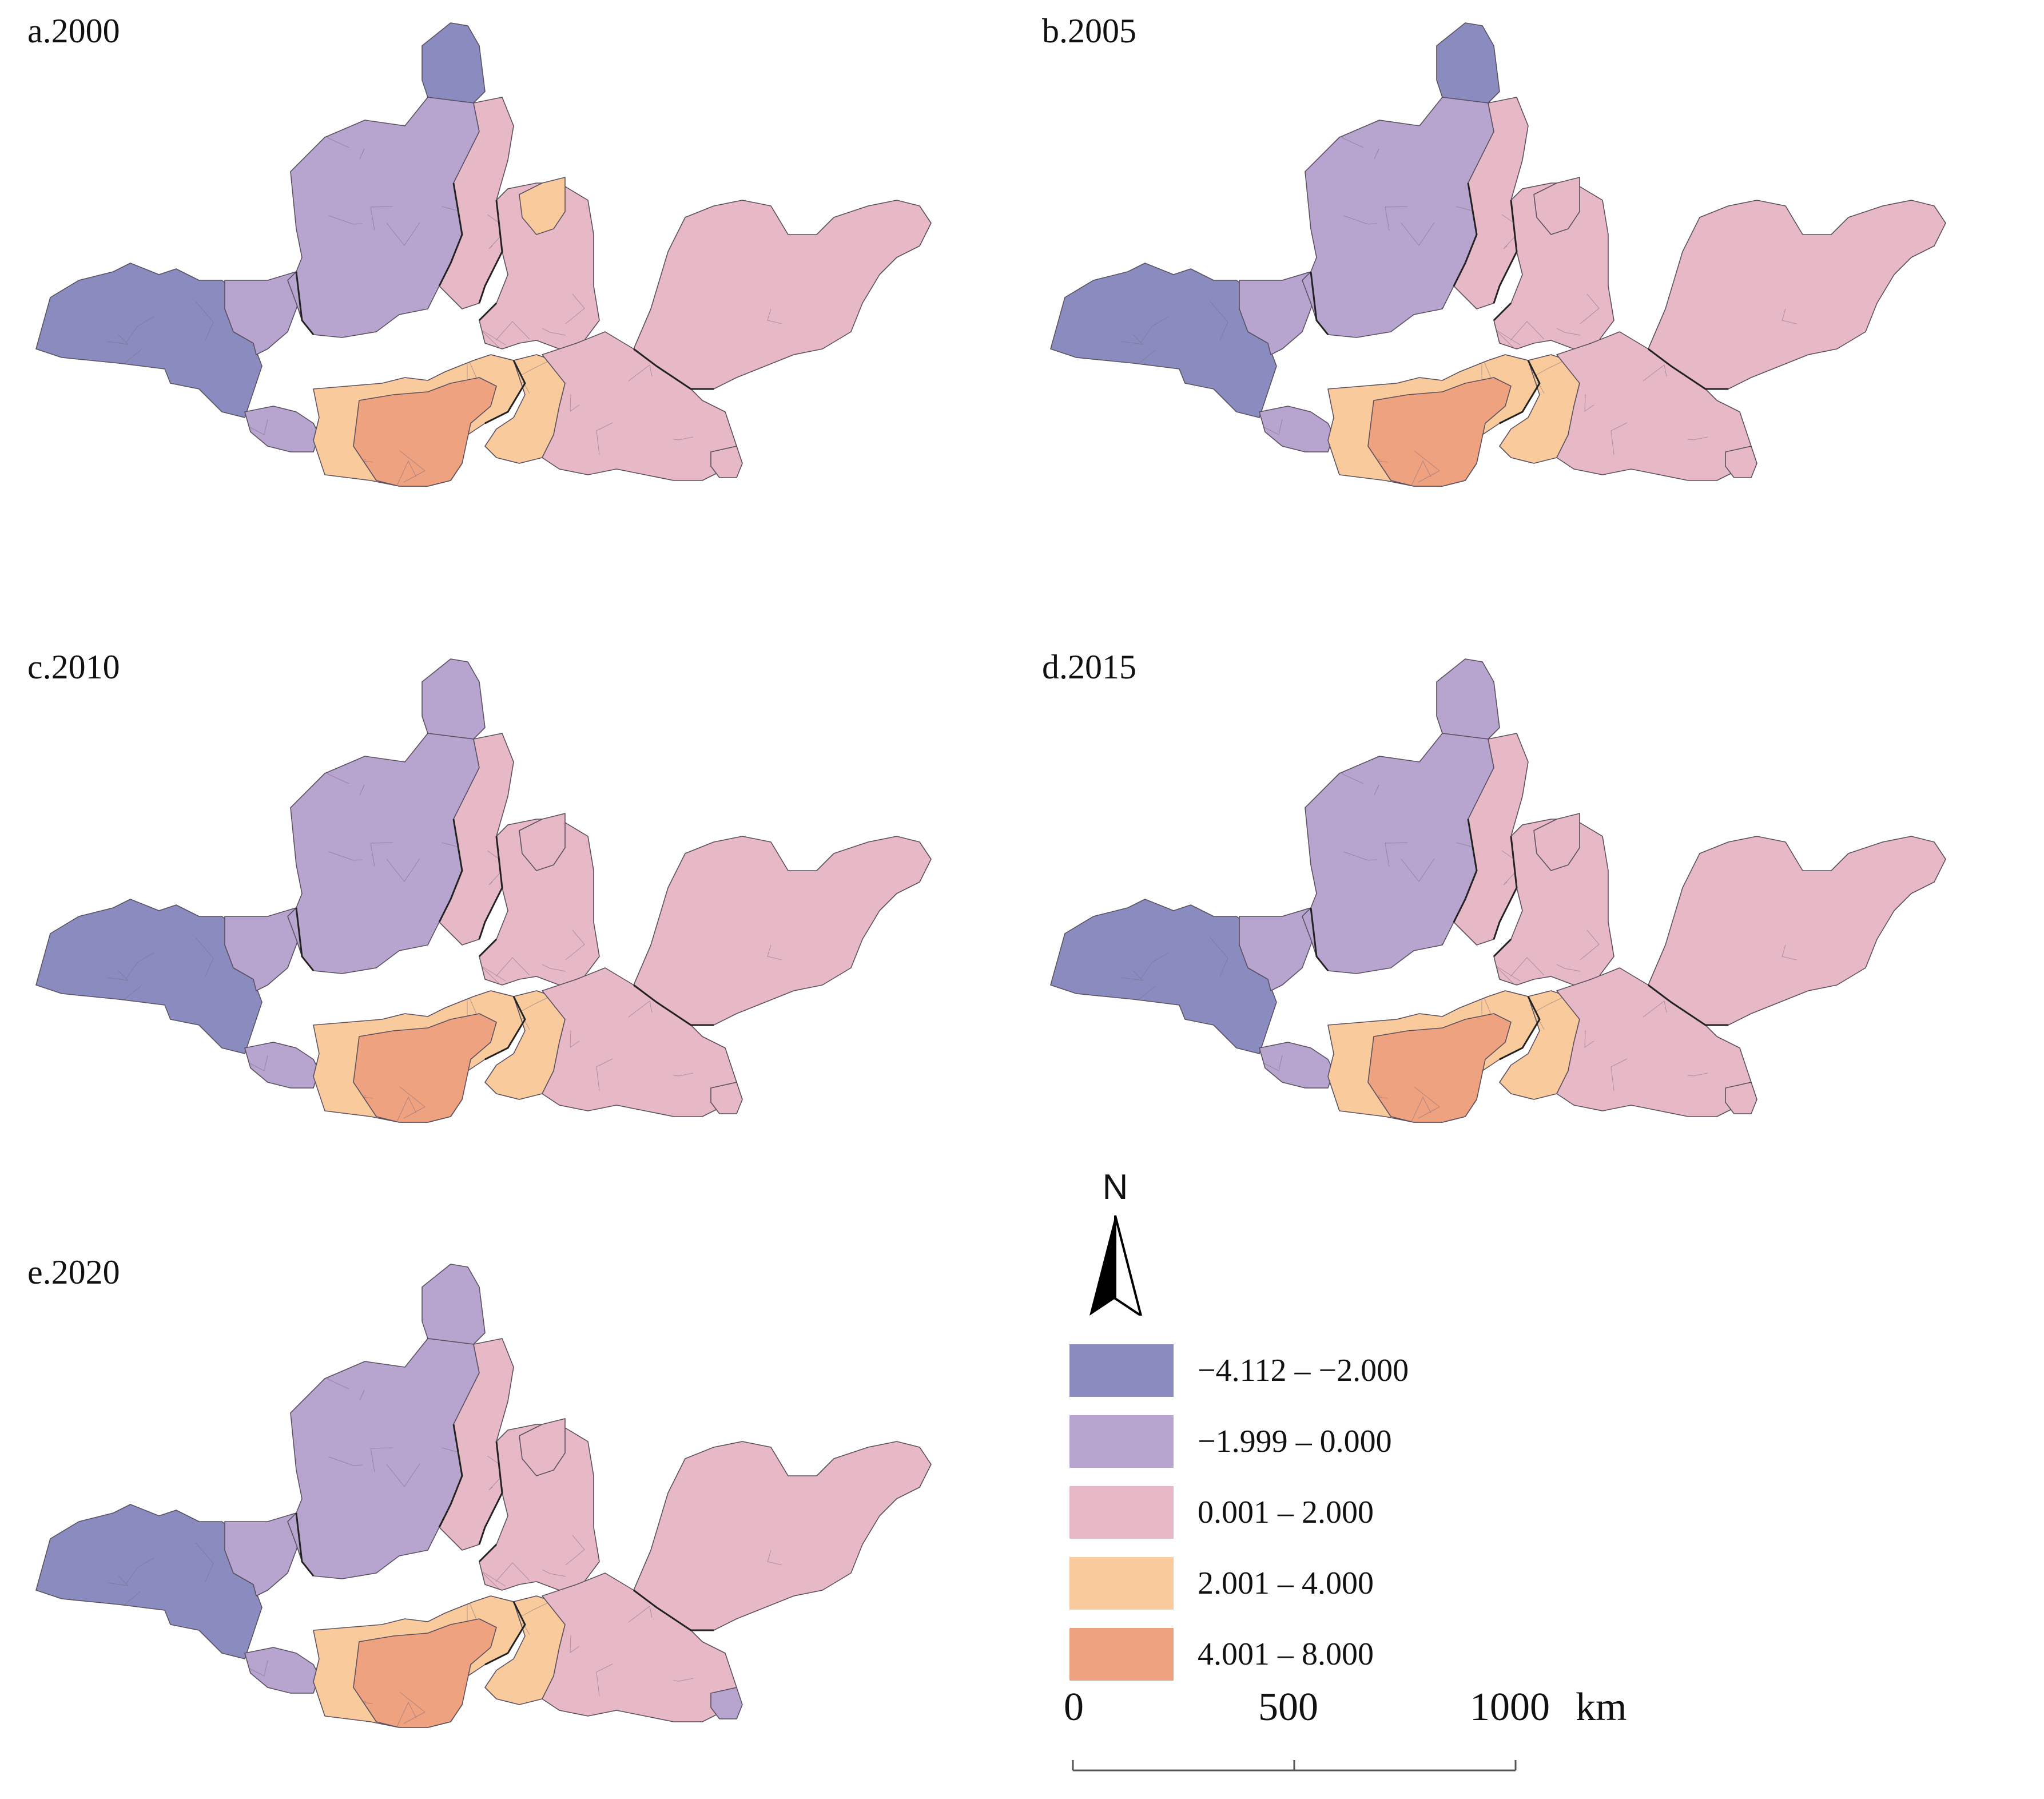  Describe the element at coordinates (1221, 1583) in the screenshot. I see `legend-item: 2.001 – 4.000` at that location.